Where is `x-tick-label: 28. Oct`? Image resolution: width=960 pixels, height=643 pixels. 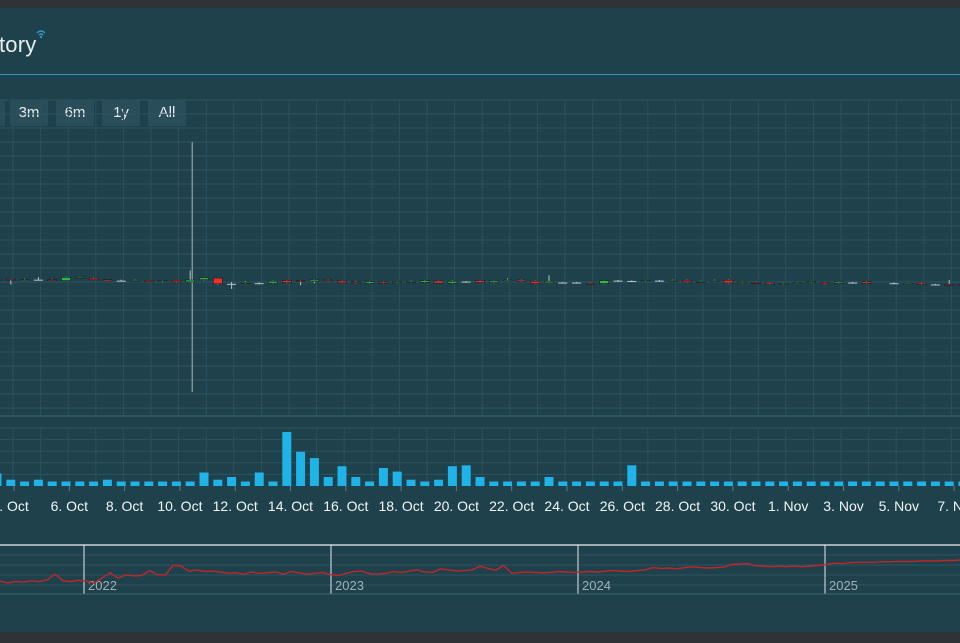
x-tick-label: 28. Oct is located at coordinates (677, 506).